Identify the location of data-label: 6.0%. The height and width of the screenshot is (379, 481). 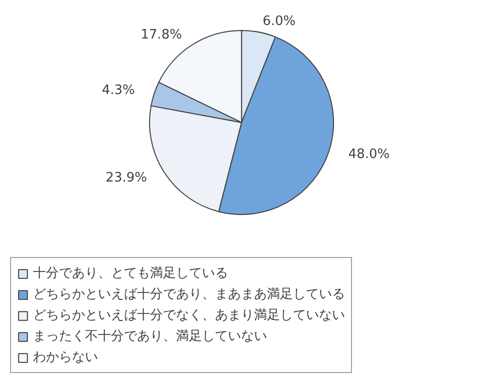
(279, 21).